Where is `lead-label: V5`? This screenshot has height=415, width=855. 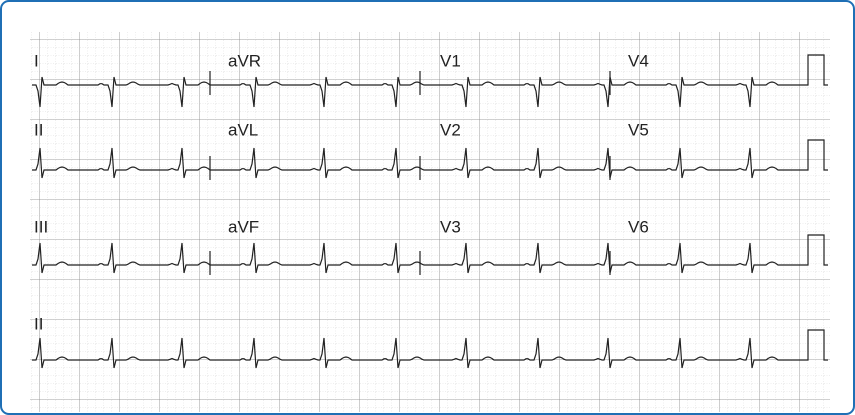
lead-label: V5 is located at coordinates (638, 129).